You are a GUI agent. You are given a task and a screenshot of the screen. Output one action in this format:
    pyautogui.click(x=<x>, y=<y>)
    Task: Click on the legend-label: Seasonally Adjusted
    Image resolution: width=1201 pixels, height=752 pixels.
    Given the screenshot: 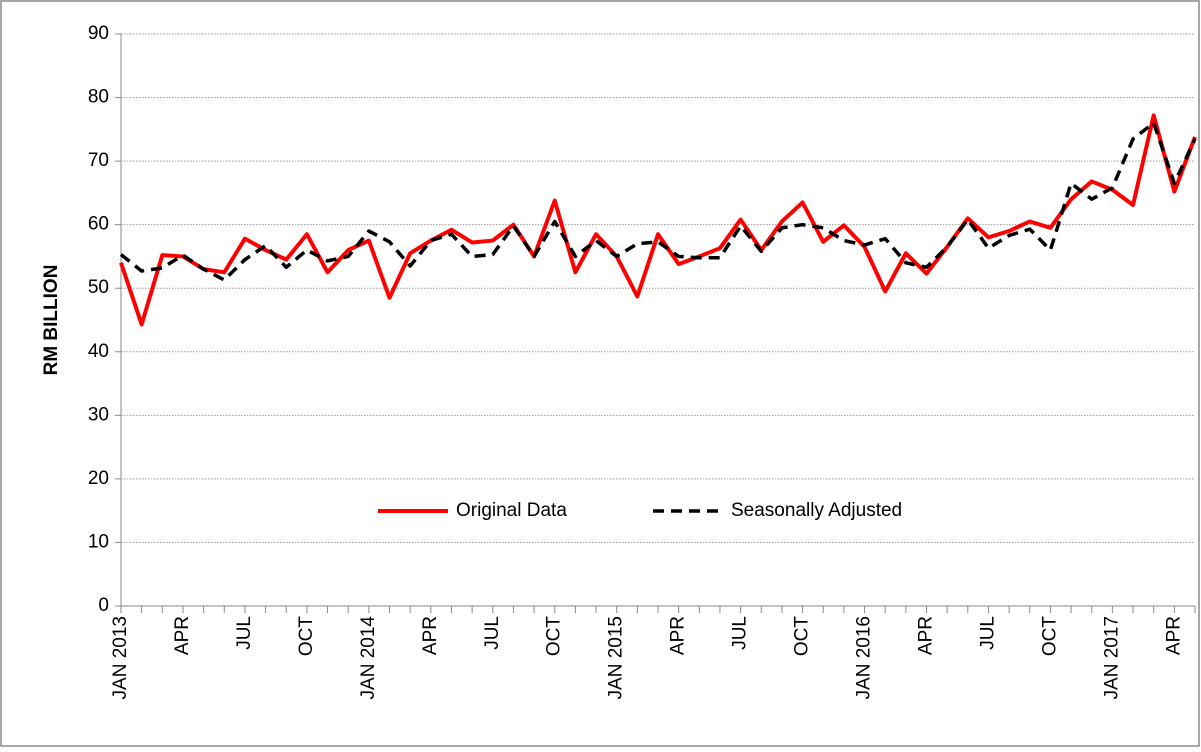 What is the action you would take?
    pyautogui.click(x=816, y=510)
    